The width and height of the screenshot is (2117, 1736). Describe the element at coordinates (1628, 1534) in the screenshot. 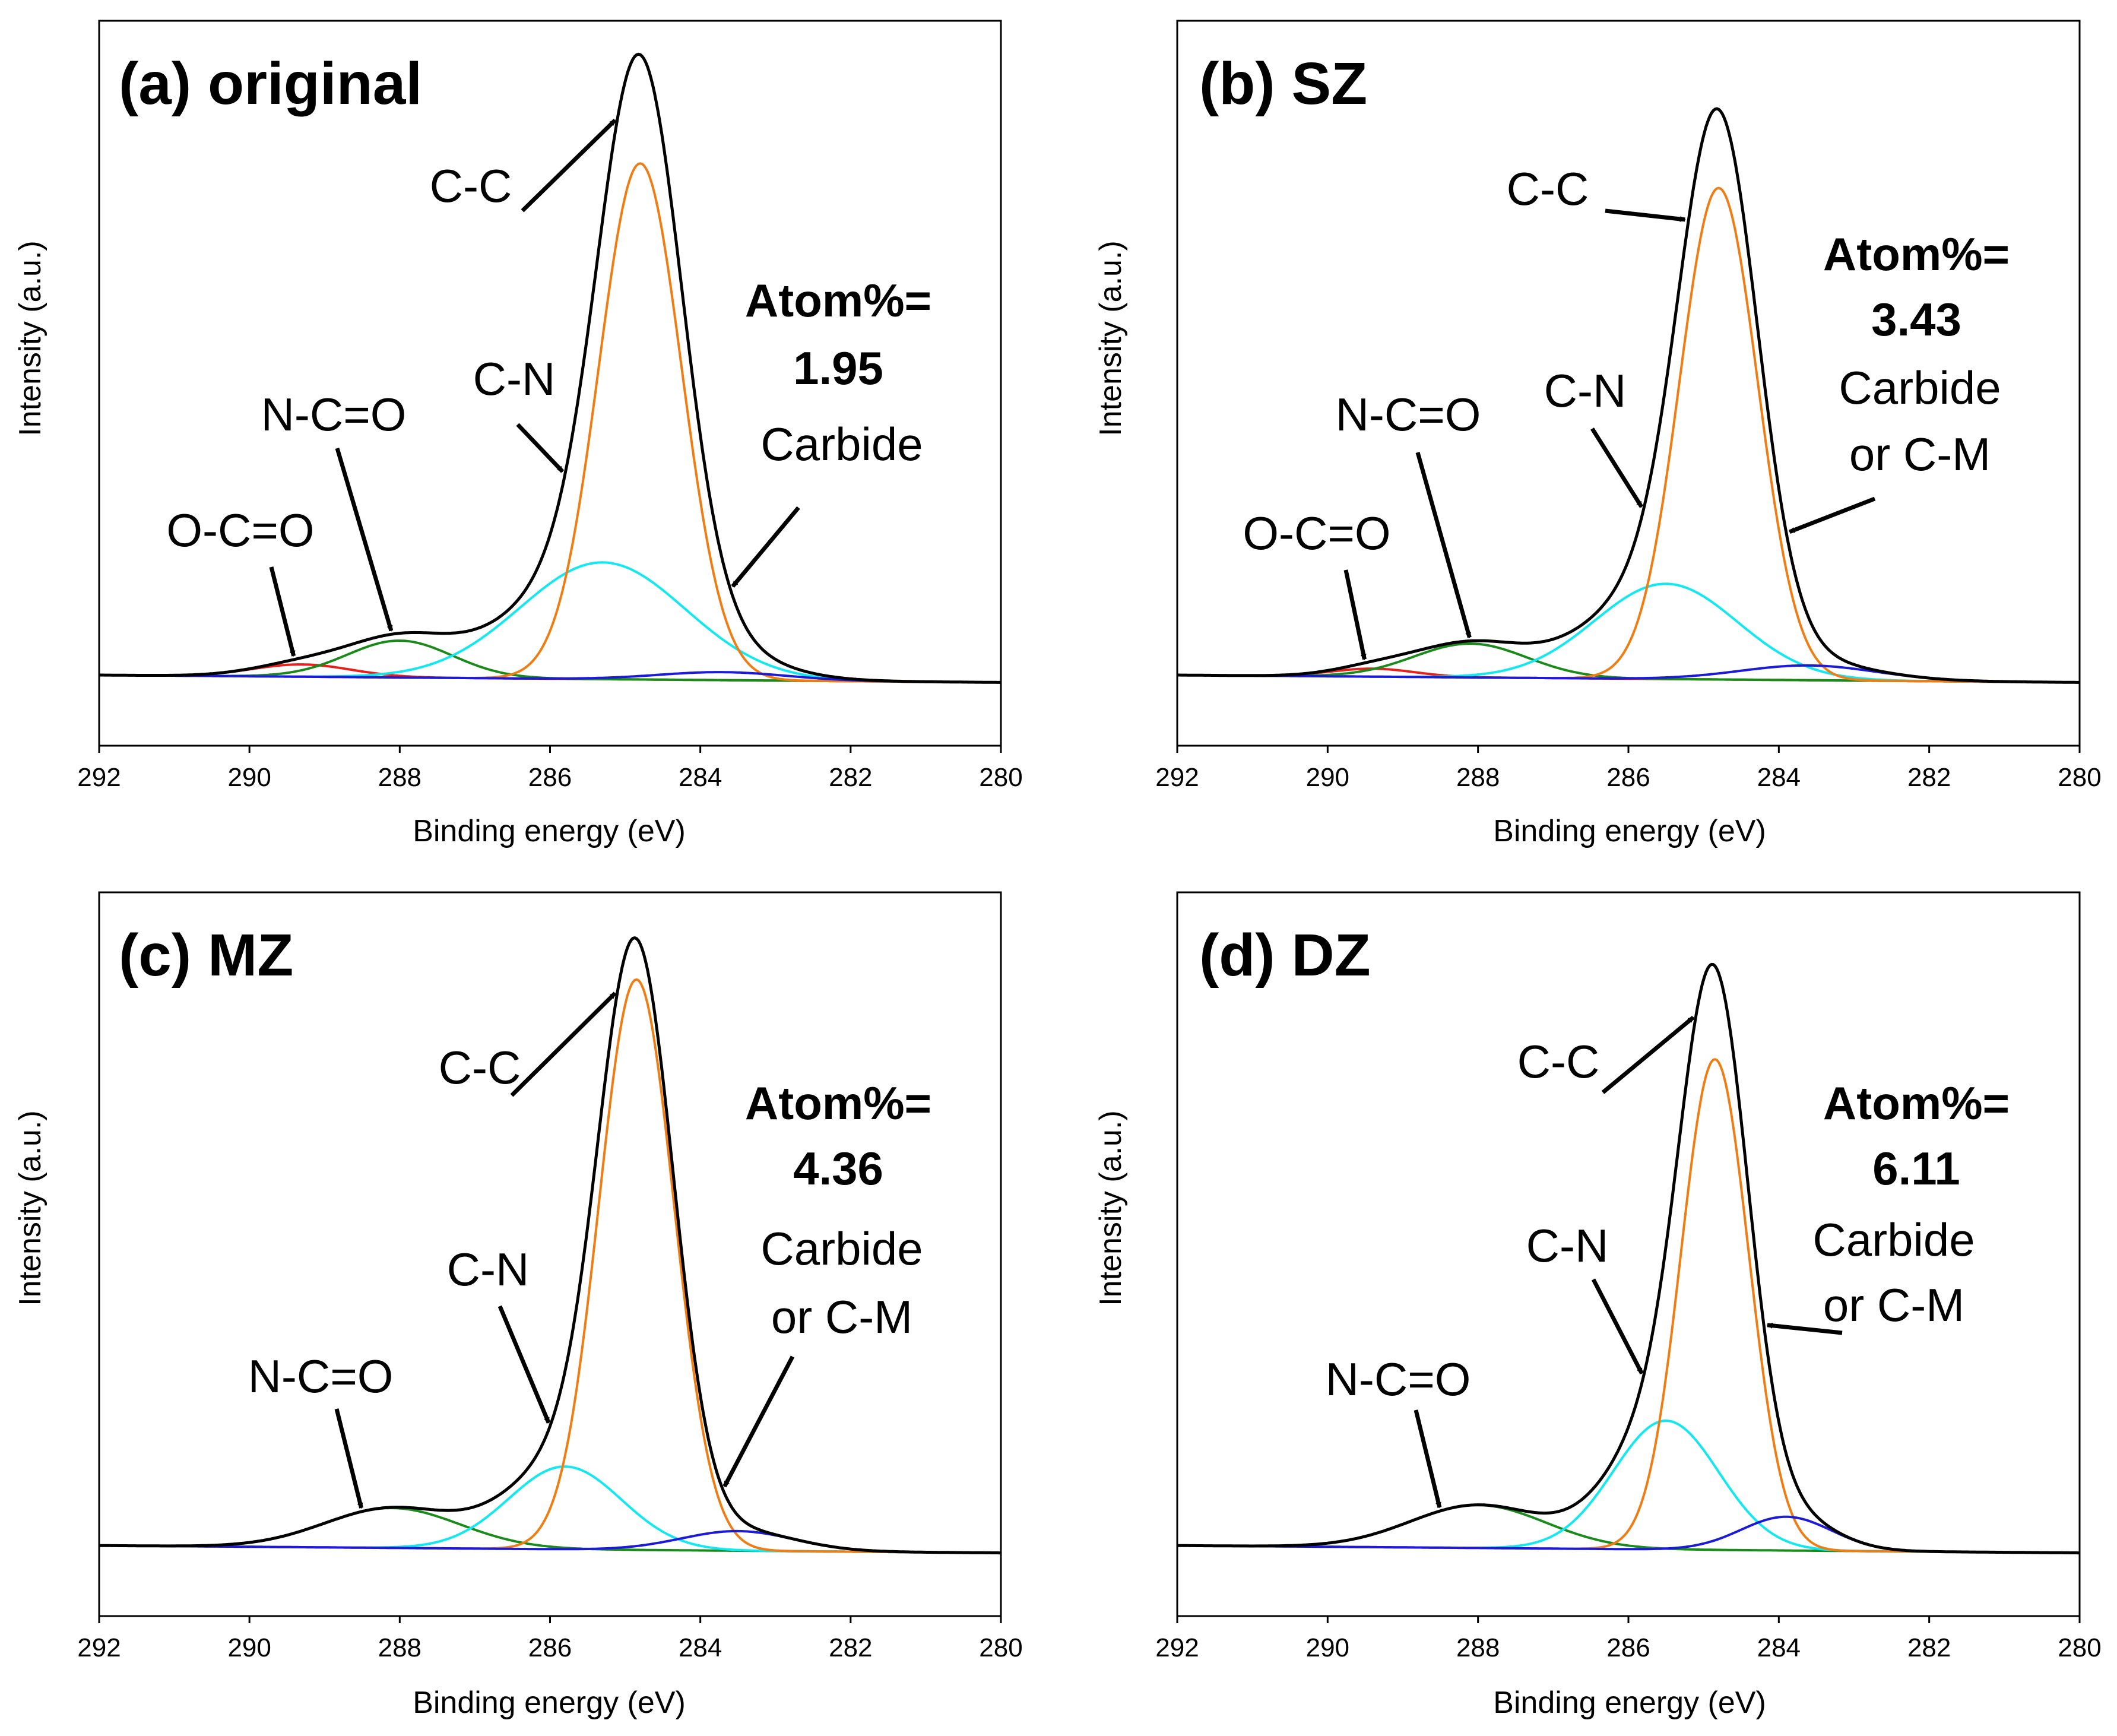

I see `component-carbide-or-c-m-curve` at that location.